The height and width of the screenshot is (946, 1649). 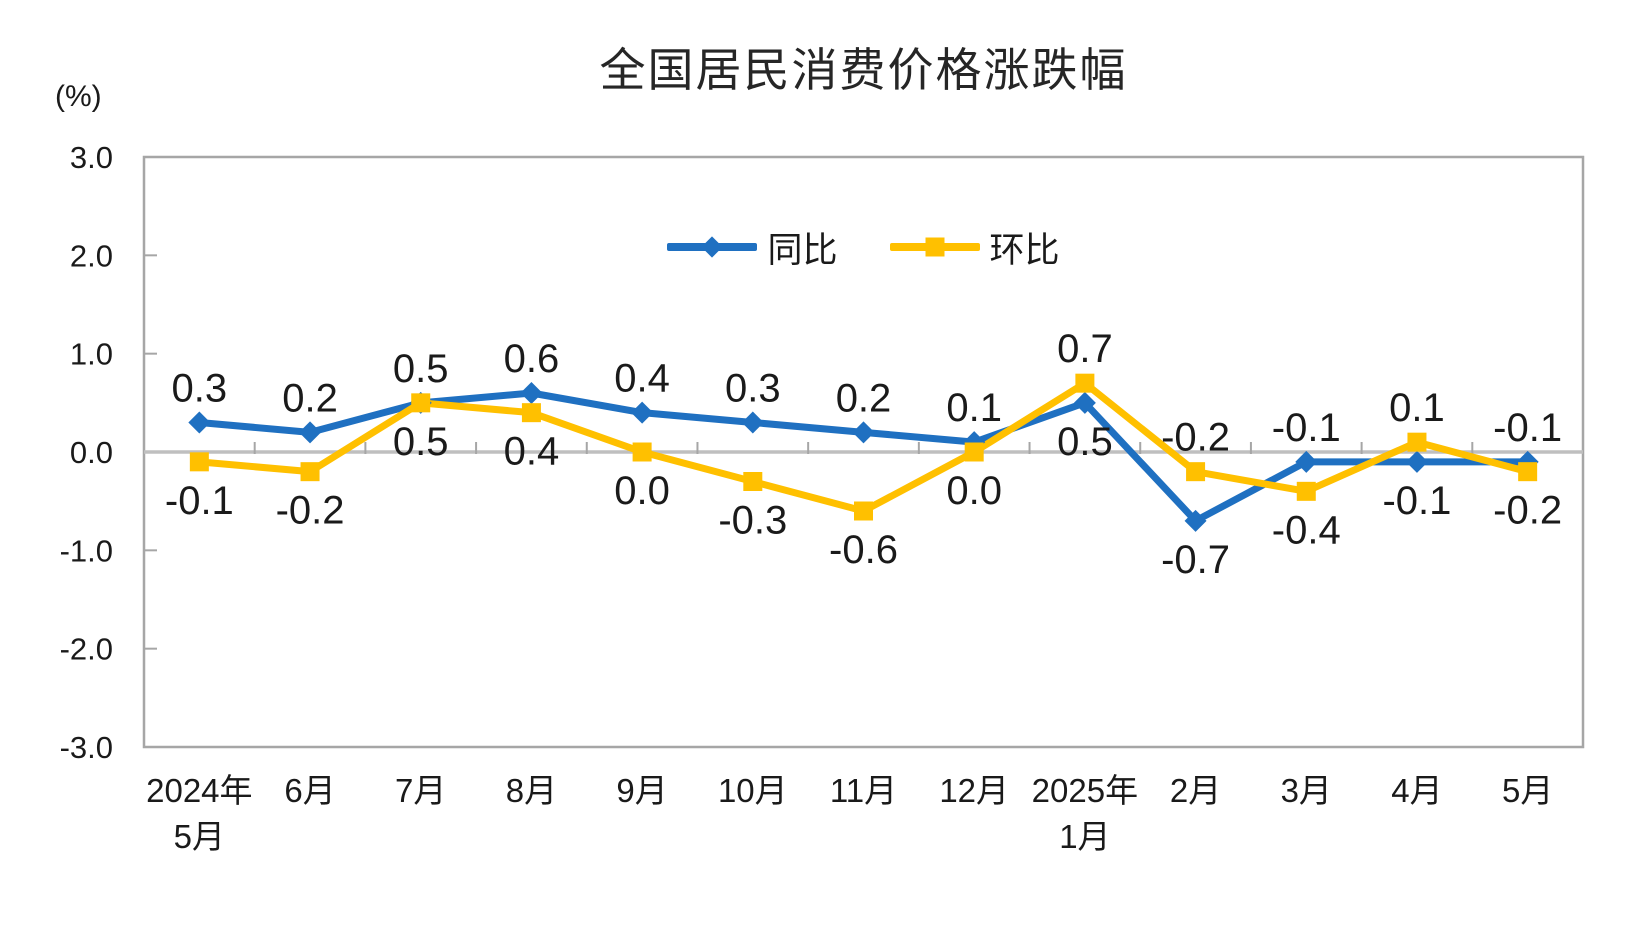 I want to click on x-tick-label: 3月, so click(x=1306, y=790).